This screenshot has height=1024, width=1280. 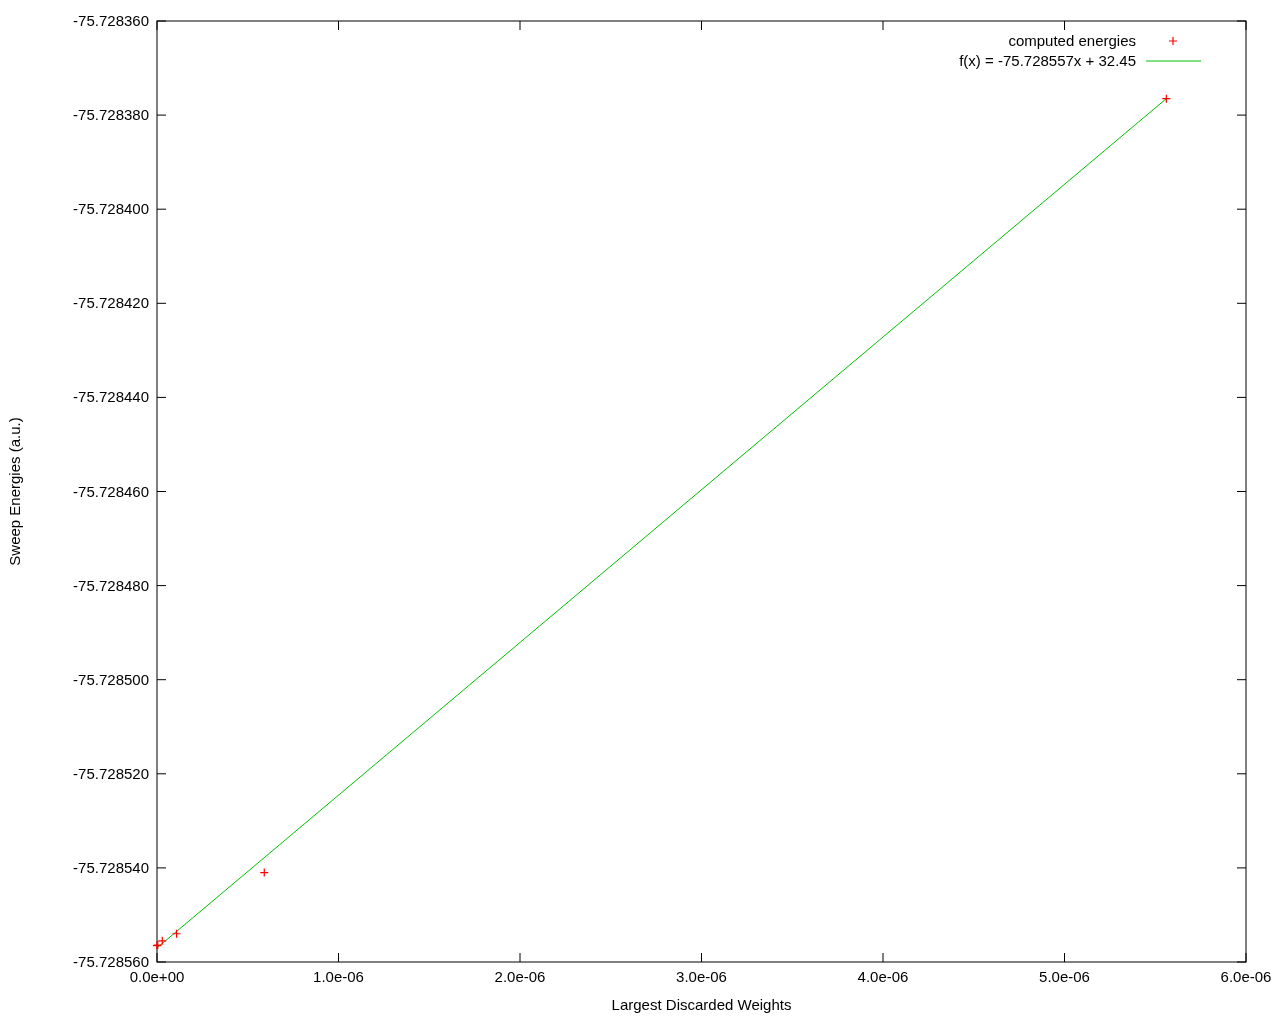 I want to click on legend-label: computed energies, so click(x=1072, y=40).